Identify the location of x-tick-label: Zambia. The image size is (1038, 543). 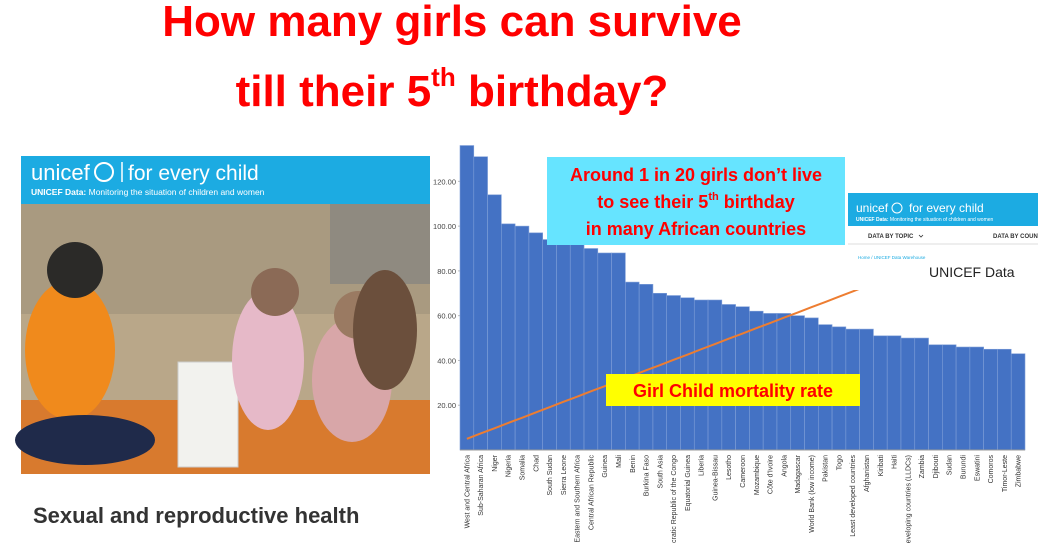
(922, 466).